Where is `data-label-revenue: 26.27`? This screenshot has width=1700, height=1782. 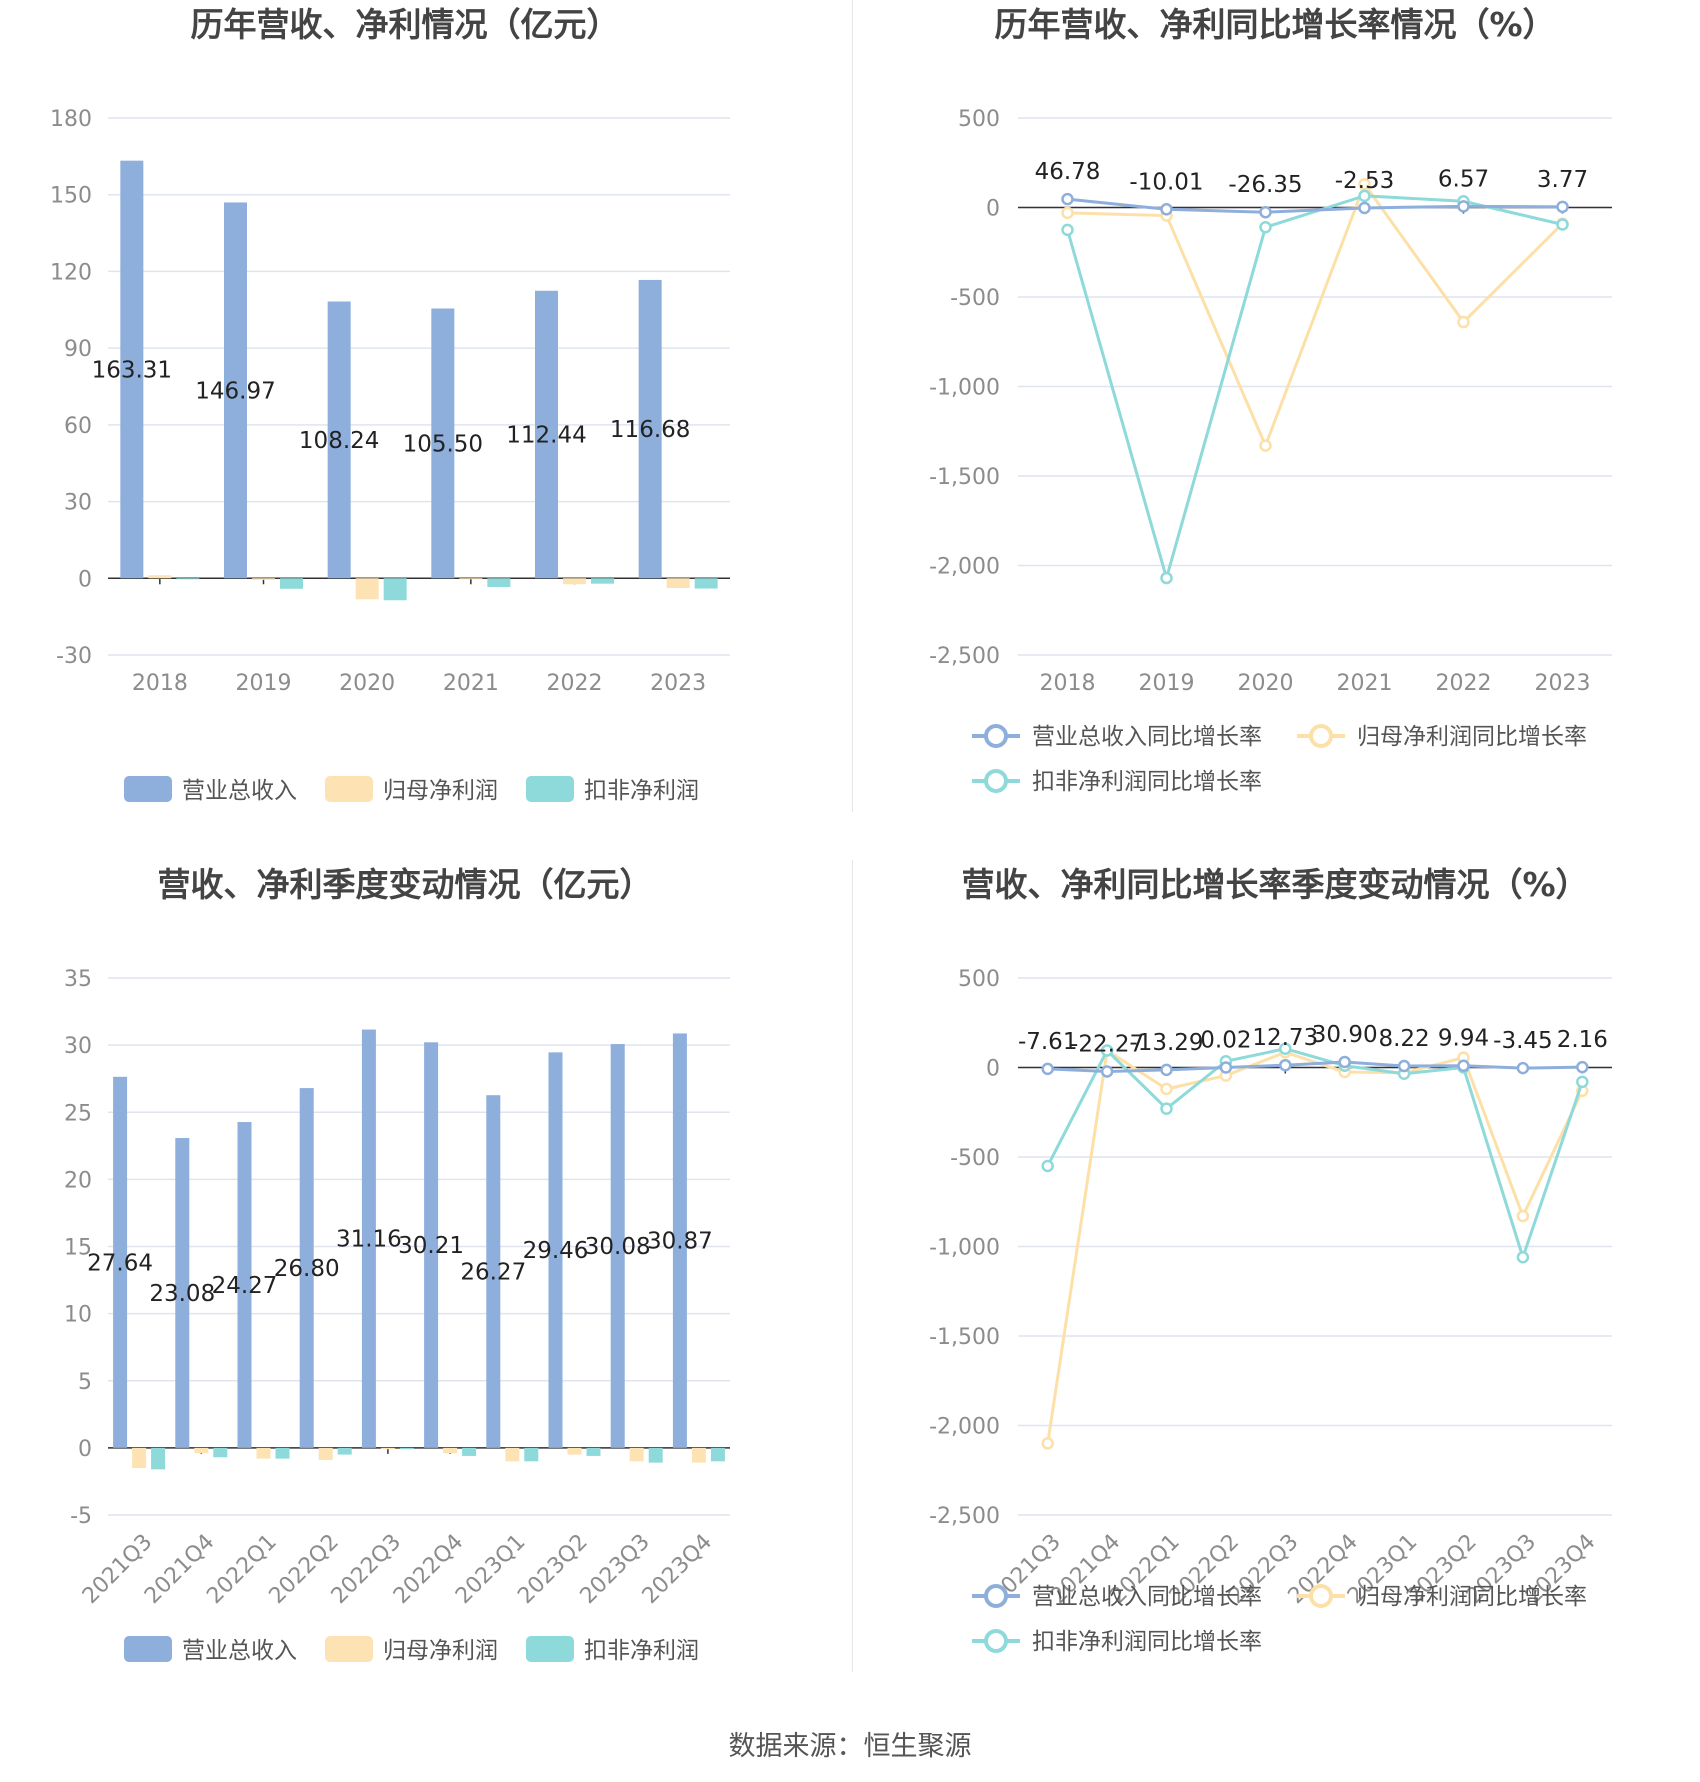
data-label-revenue: 26.27 is located at coordinates (493, 1273).